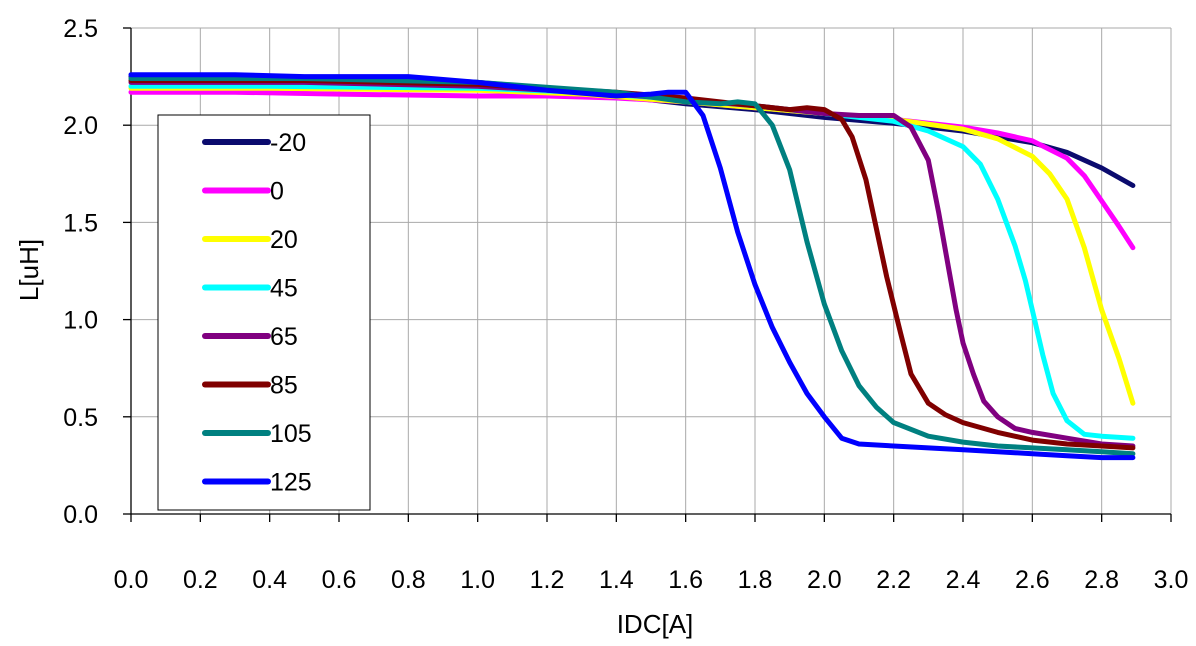  Describe the element at coordinates (339, 580) in the screenshot. I see `x-tick-label: 0.6` at that location.